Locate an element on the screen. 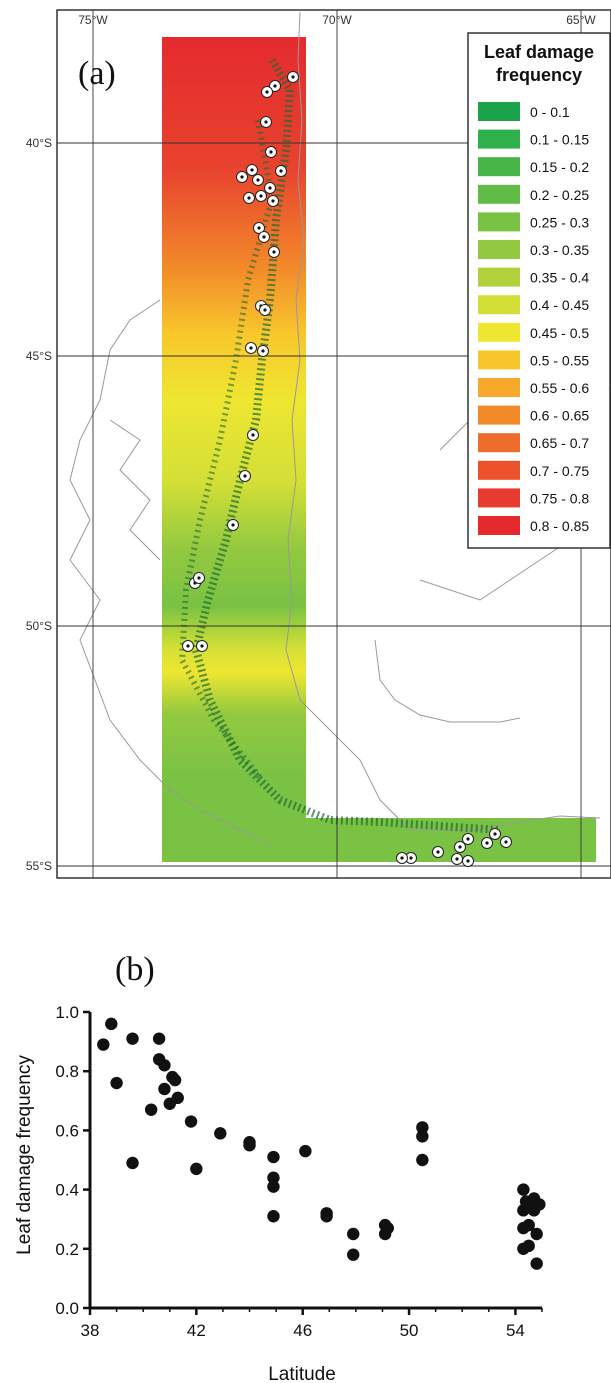  legend-label: 0.2 - 0.25 is located at coordinates (559, 195).